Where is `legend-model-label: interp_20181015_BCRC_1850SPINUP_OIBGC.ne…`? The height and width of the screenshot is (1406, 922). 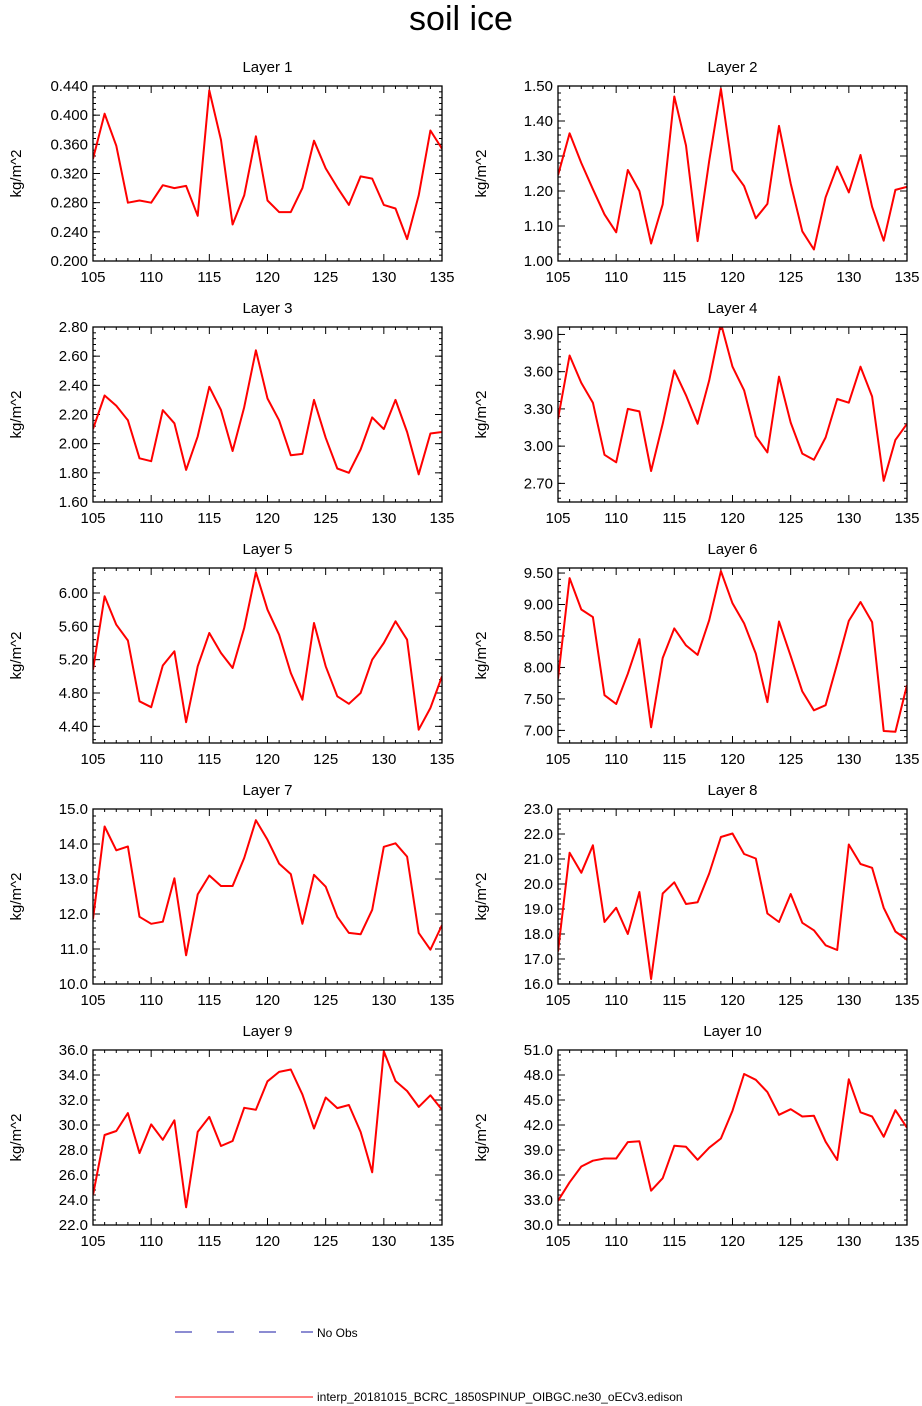 legend-model-label: interp_20181015_BCRC_1850SPINUP_OIBGC.ne… is located at coordinates (500, 1397).